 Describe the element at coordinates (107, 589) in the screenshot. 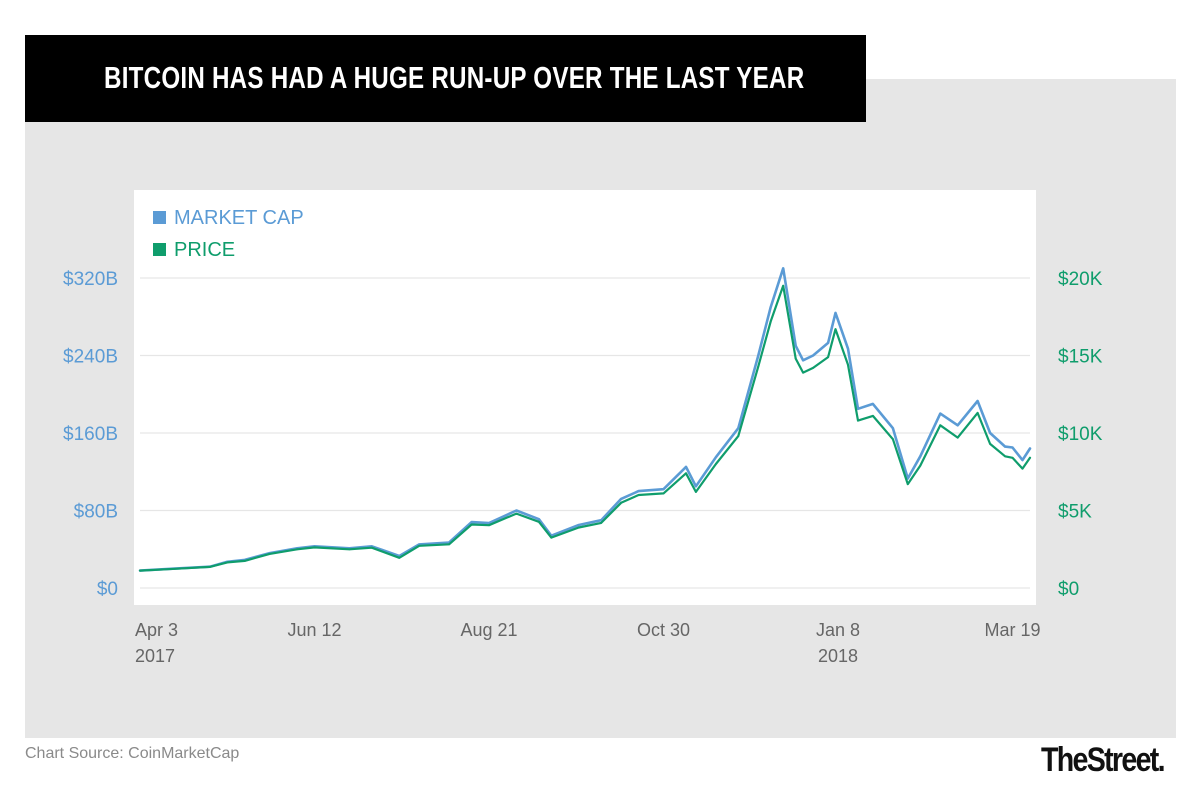

I see `y-left-tick-label: $0` at that location.